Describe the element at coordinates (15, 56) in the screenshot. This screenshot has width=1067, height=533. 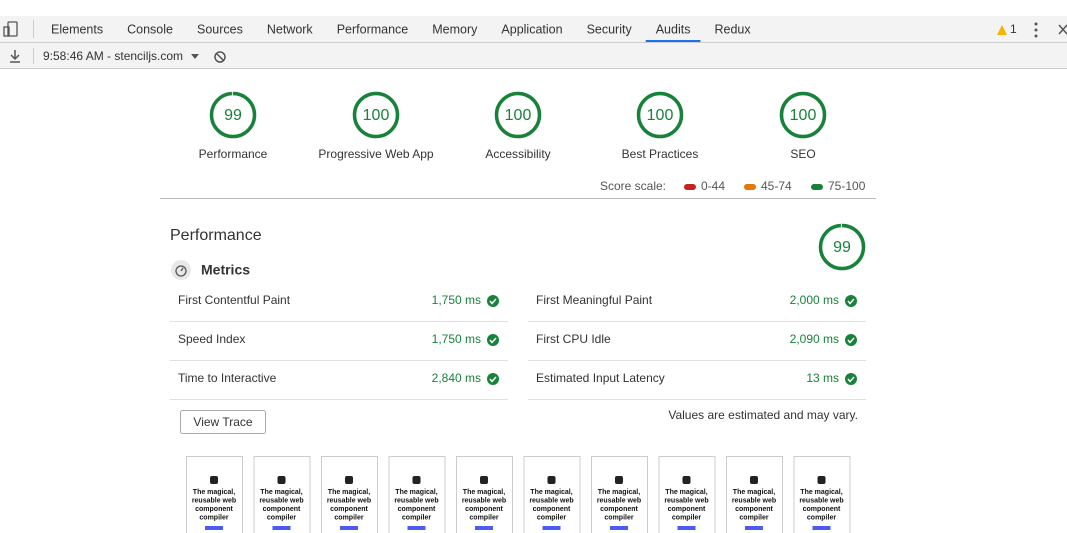
I see `download-icon` at that location.